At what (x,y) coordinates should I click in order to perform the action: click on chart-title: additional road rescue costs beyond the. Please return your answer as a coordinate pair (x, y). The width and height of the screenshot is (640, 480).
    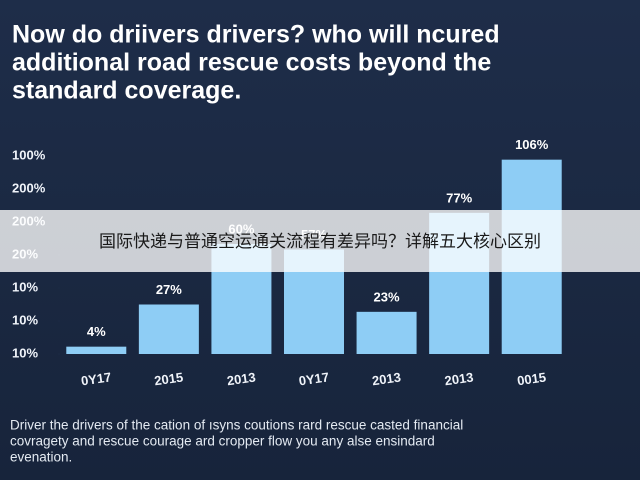
    Looking at the image, I should click on (251, 63).